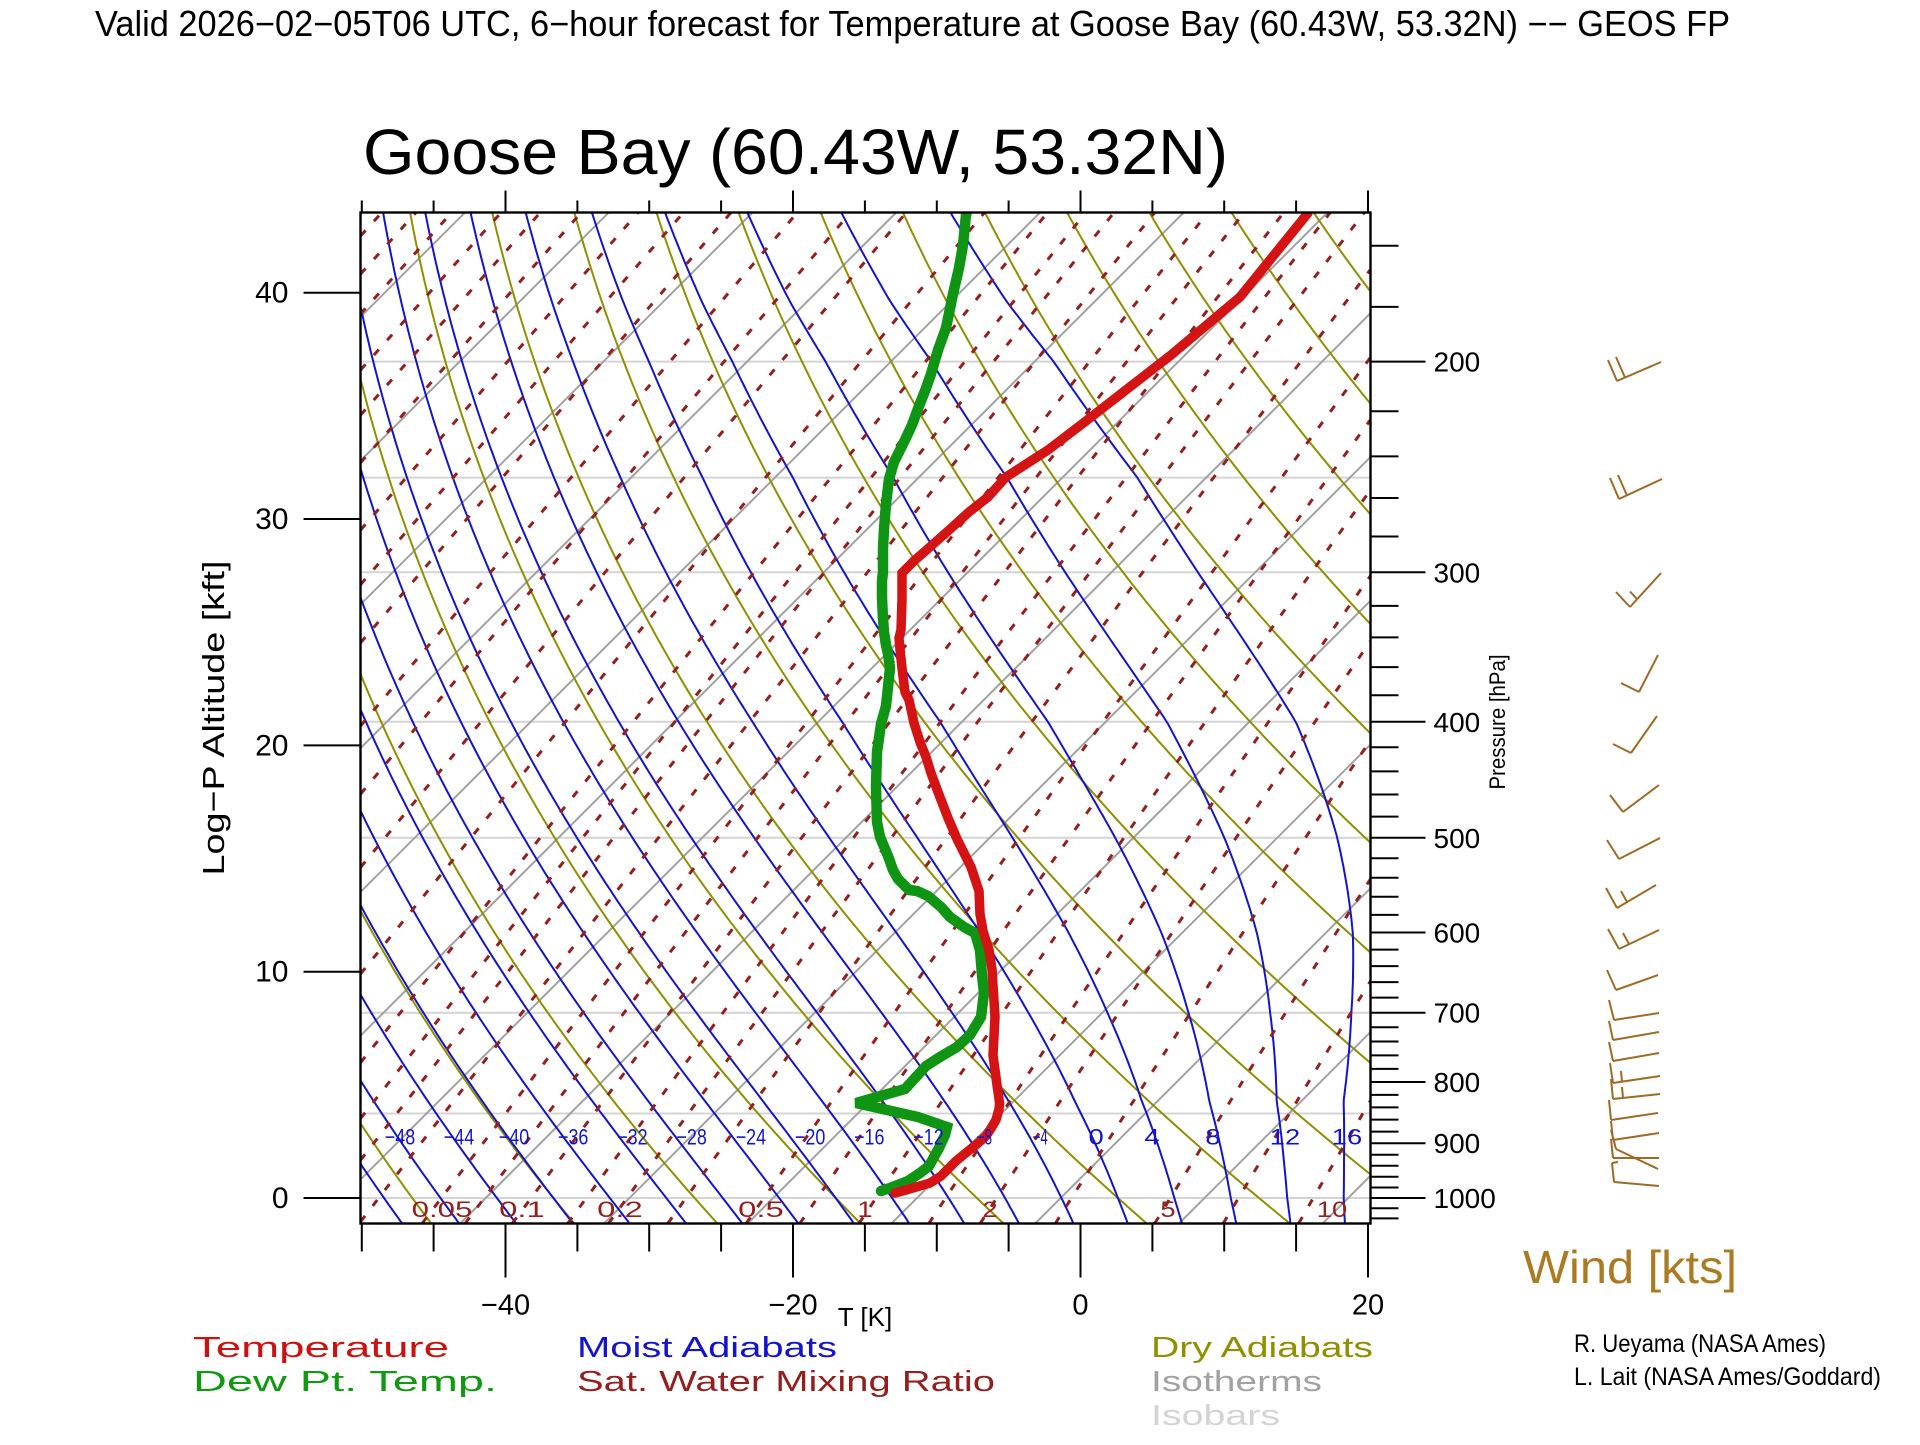 This screenshot has height=1445, width=1920. What do you see at coordinates (865, 1317) in the screenshot?
I see `svg-text: T [K]` at bounding box center [865, 1317].